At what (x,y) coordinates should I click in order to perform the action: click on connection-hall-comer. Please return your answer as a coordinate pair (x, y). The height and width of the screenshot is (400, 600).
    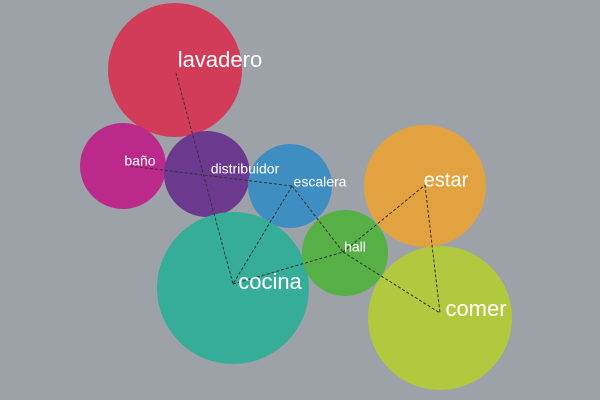
    Looking at the image, I should click on (391, 282).